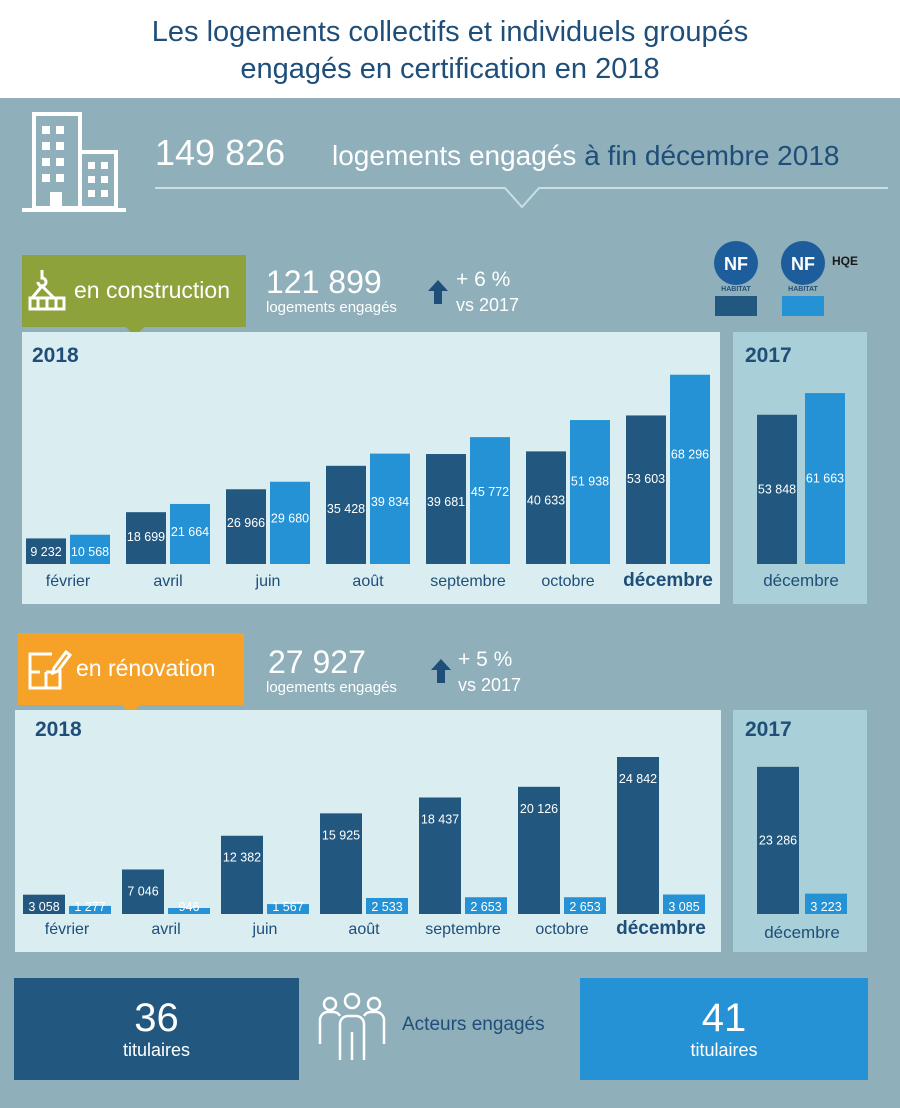 This screenshot has height=1108, width=900. Describe the element at coordinates (736, 264) in the screenshot. I see `nf-logo-text-1: NF` at that location.